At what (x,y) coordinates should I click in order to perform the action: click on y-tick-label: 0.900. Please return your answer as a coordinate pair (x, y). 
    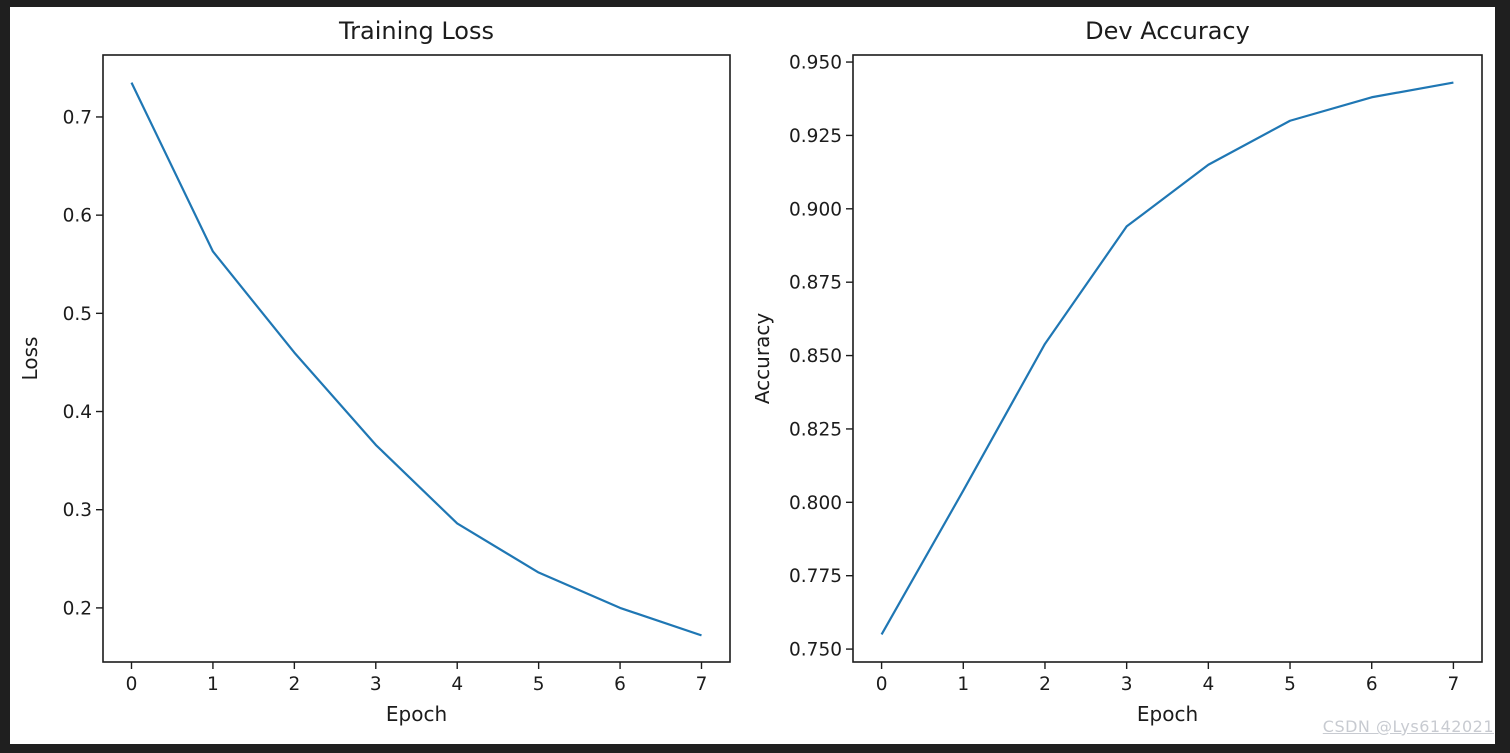
    Looking at the image, I should click on (815, 209).